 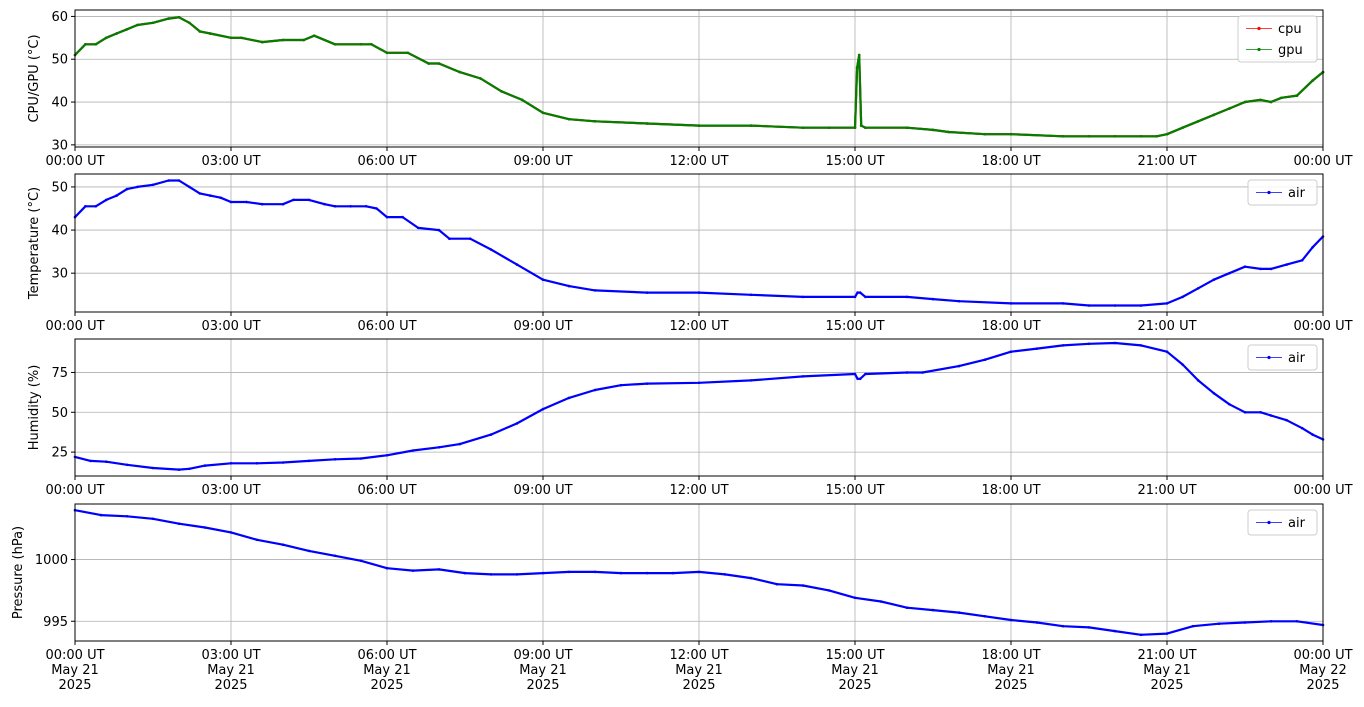 What do you see at coordinates (1282, 522) in the screenshot?
I see `legend: air` at bounding box center [1282, 522].